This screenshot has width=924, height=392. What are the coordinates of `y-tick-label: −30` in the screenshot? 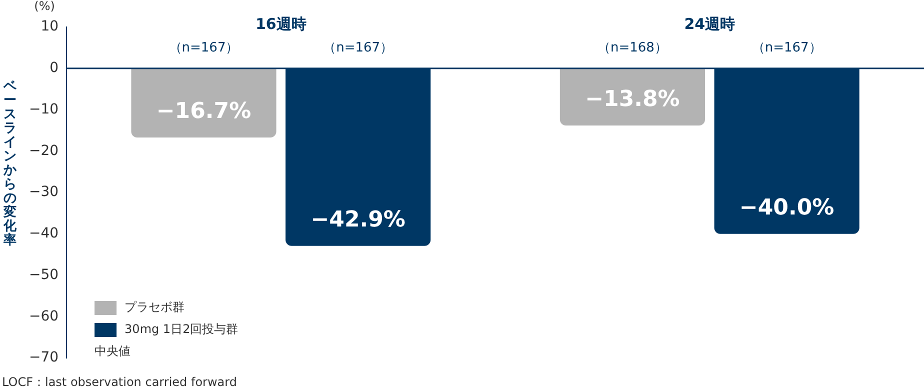 It's located at (44, 192).